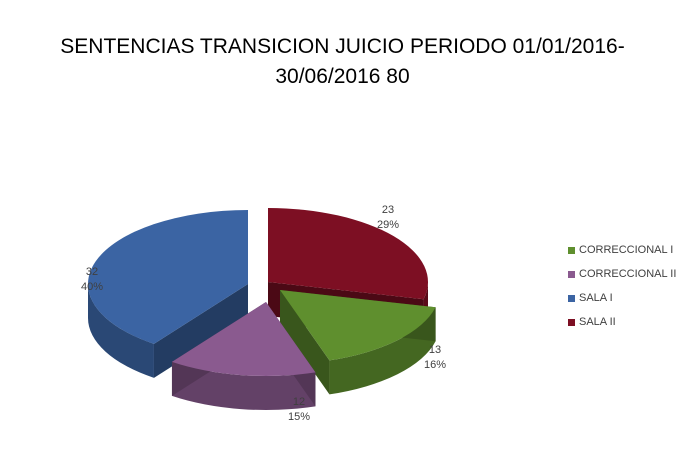 This screenshot has height=472, width=685. I want to click on data-label-percent: 15%, so click(299, 417).